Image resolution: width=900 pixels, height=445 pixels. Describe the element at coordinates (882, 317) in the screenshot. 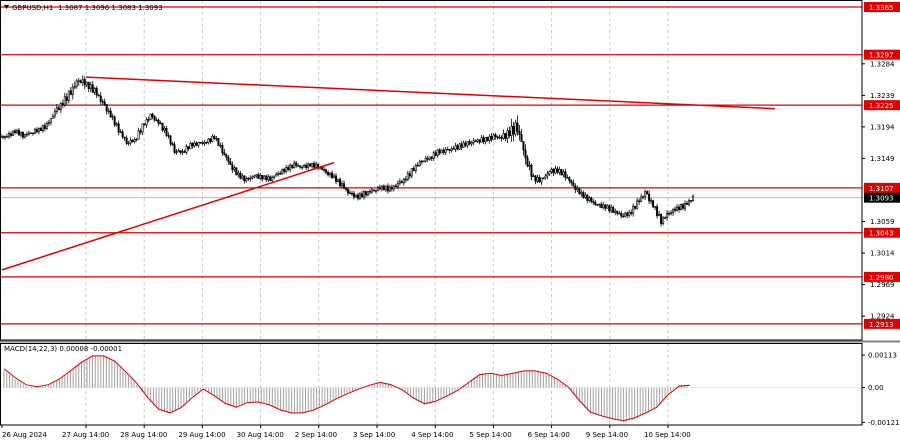

I see `y-tick-label: 1.2924` at that location.